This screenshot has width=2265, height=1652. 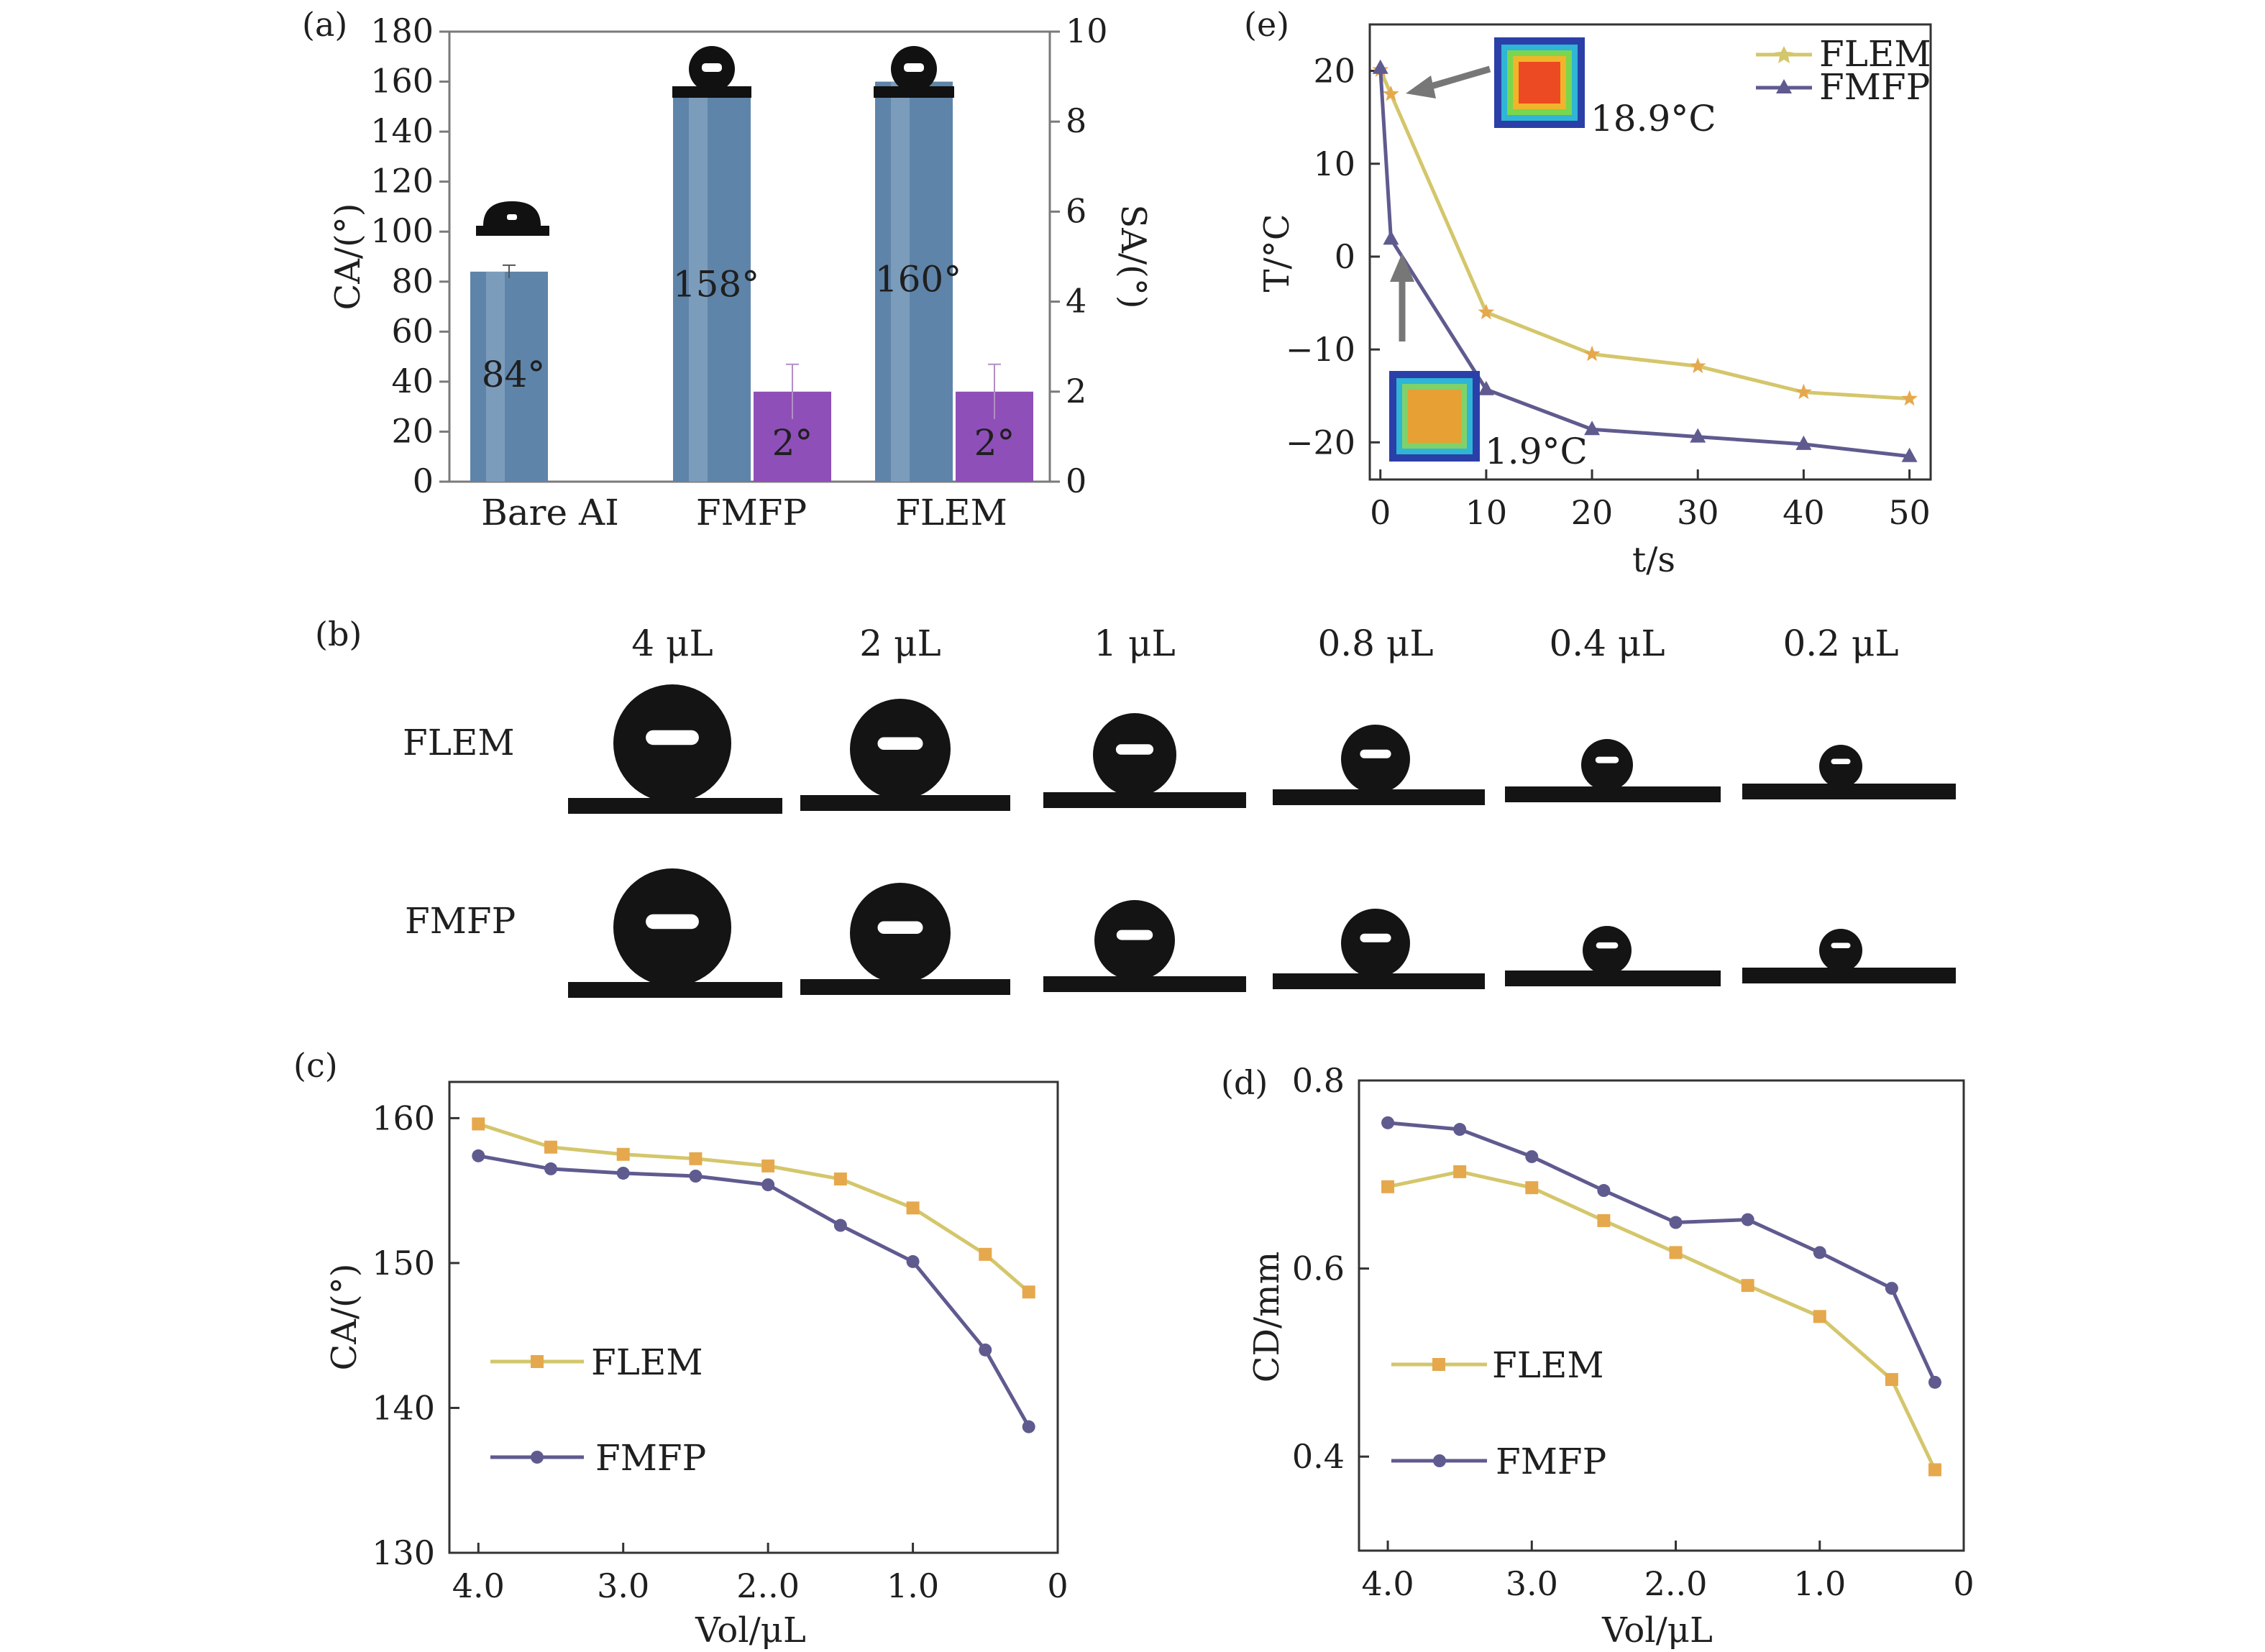 I want to click on x-tick-label: 10, so click(x=1486, y=512).